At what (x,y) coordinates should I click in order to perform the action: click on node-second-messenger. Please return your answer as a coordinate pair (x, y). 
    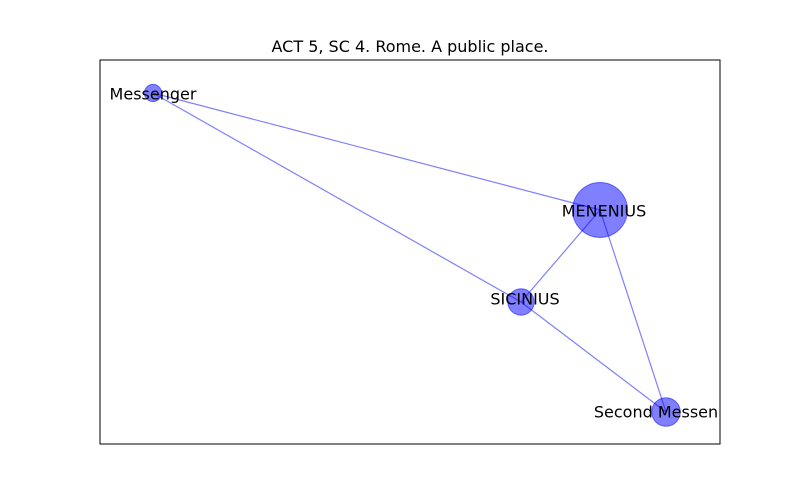
    Looking at the image, I should click on (666, 412).